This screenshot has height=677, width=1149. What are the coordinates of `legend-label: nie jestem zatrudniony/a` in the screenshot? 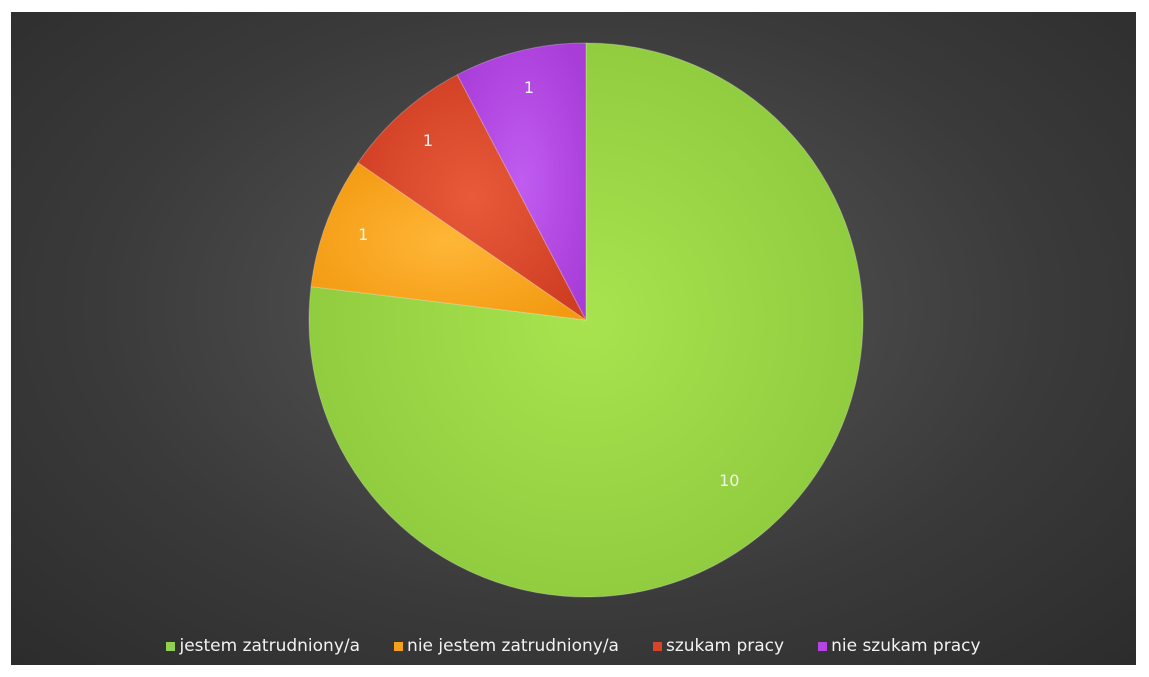 It's located at (513, 646).